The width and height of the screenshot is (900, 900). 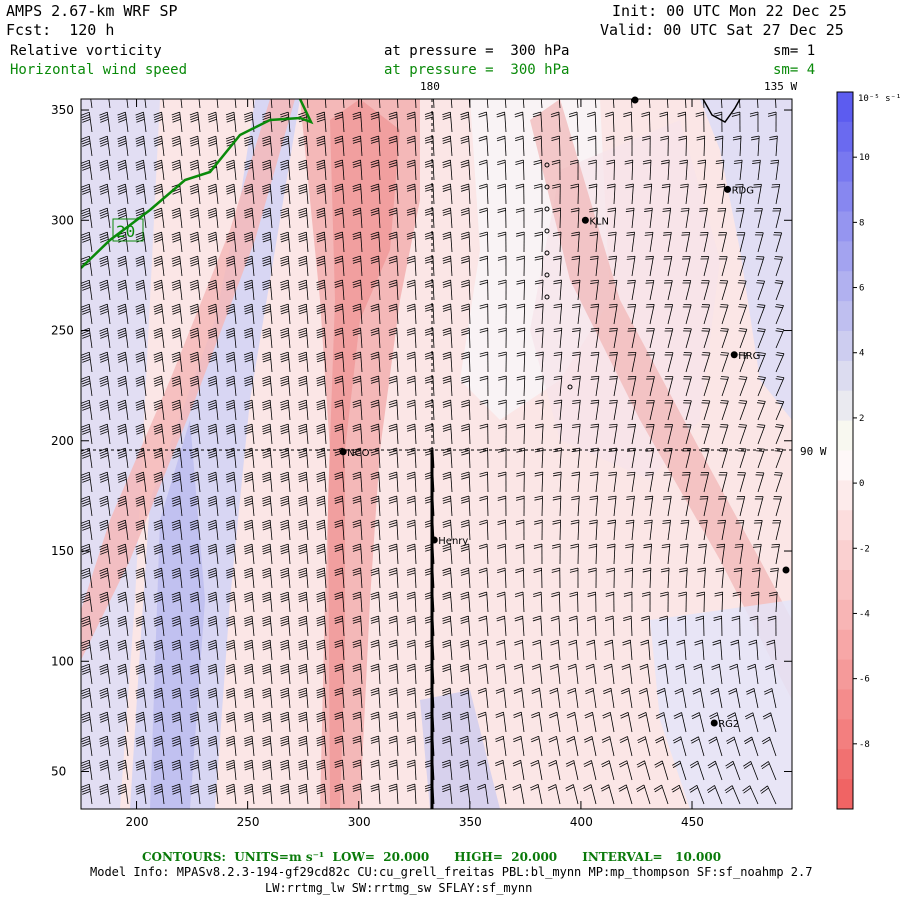 I want to click on valid-time: Valid: 00 UTC Sat 27 Dec 25, so click(x=722, y=30).